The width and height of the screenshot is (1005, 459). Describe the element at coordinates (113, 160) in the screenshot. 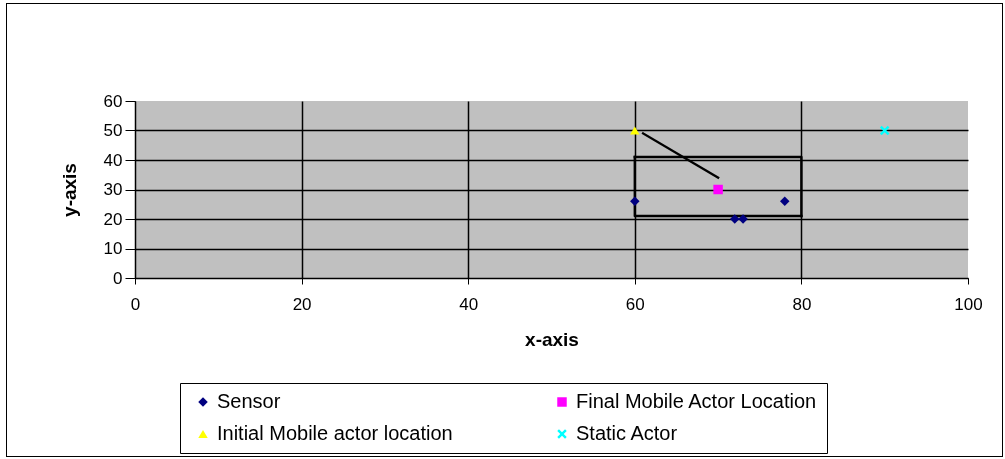

I see `y-tick-label: 40` at that location.